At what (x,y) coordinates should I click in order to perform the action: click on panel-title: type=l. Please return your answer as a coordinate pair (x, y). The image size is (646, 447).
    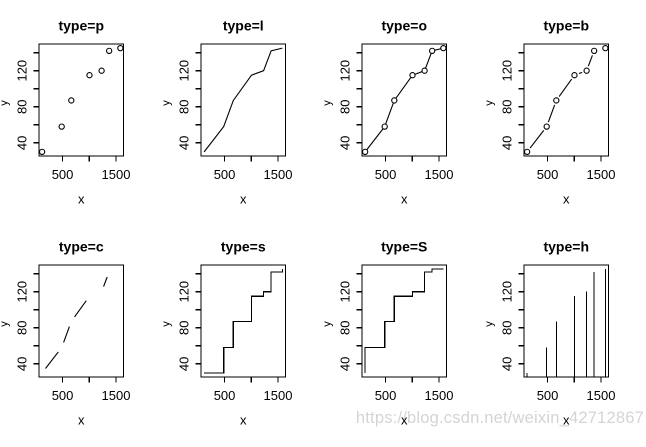
    Looking at the image, I should click on (242, 26).